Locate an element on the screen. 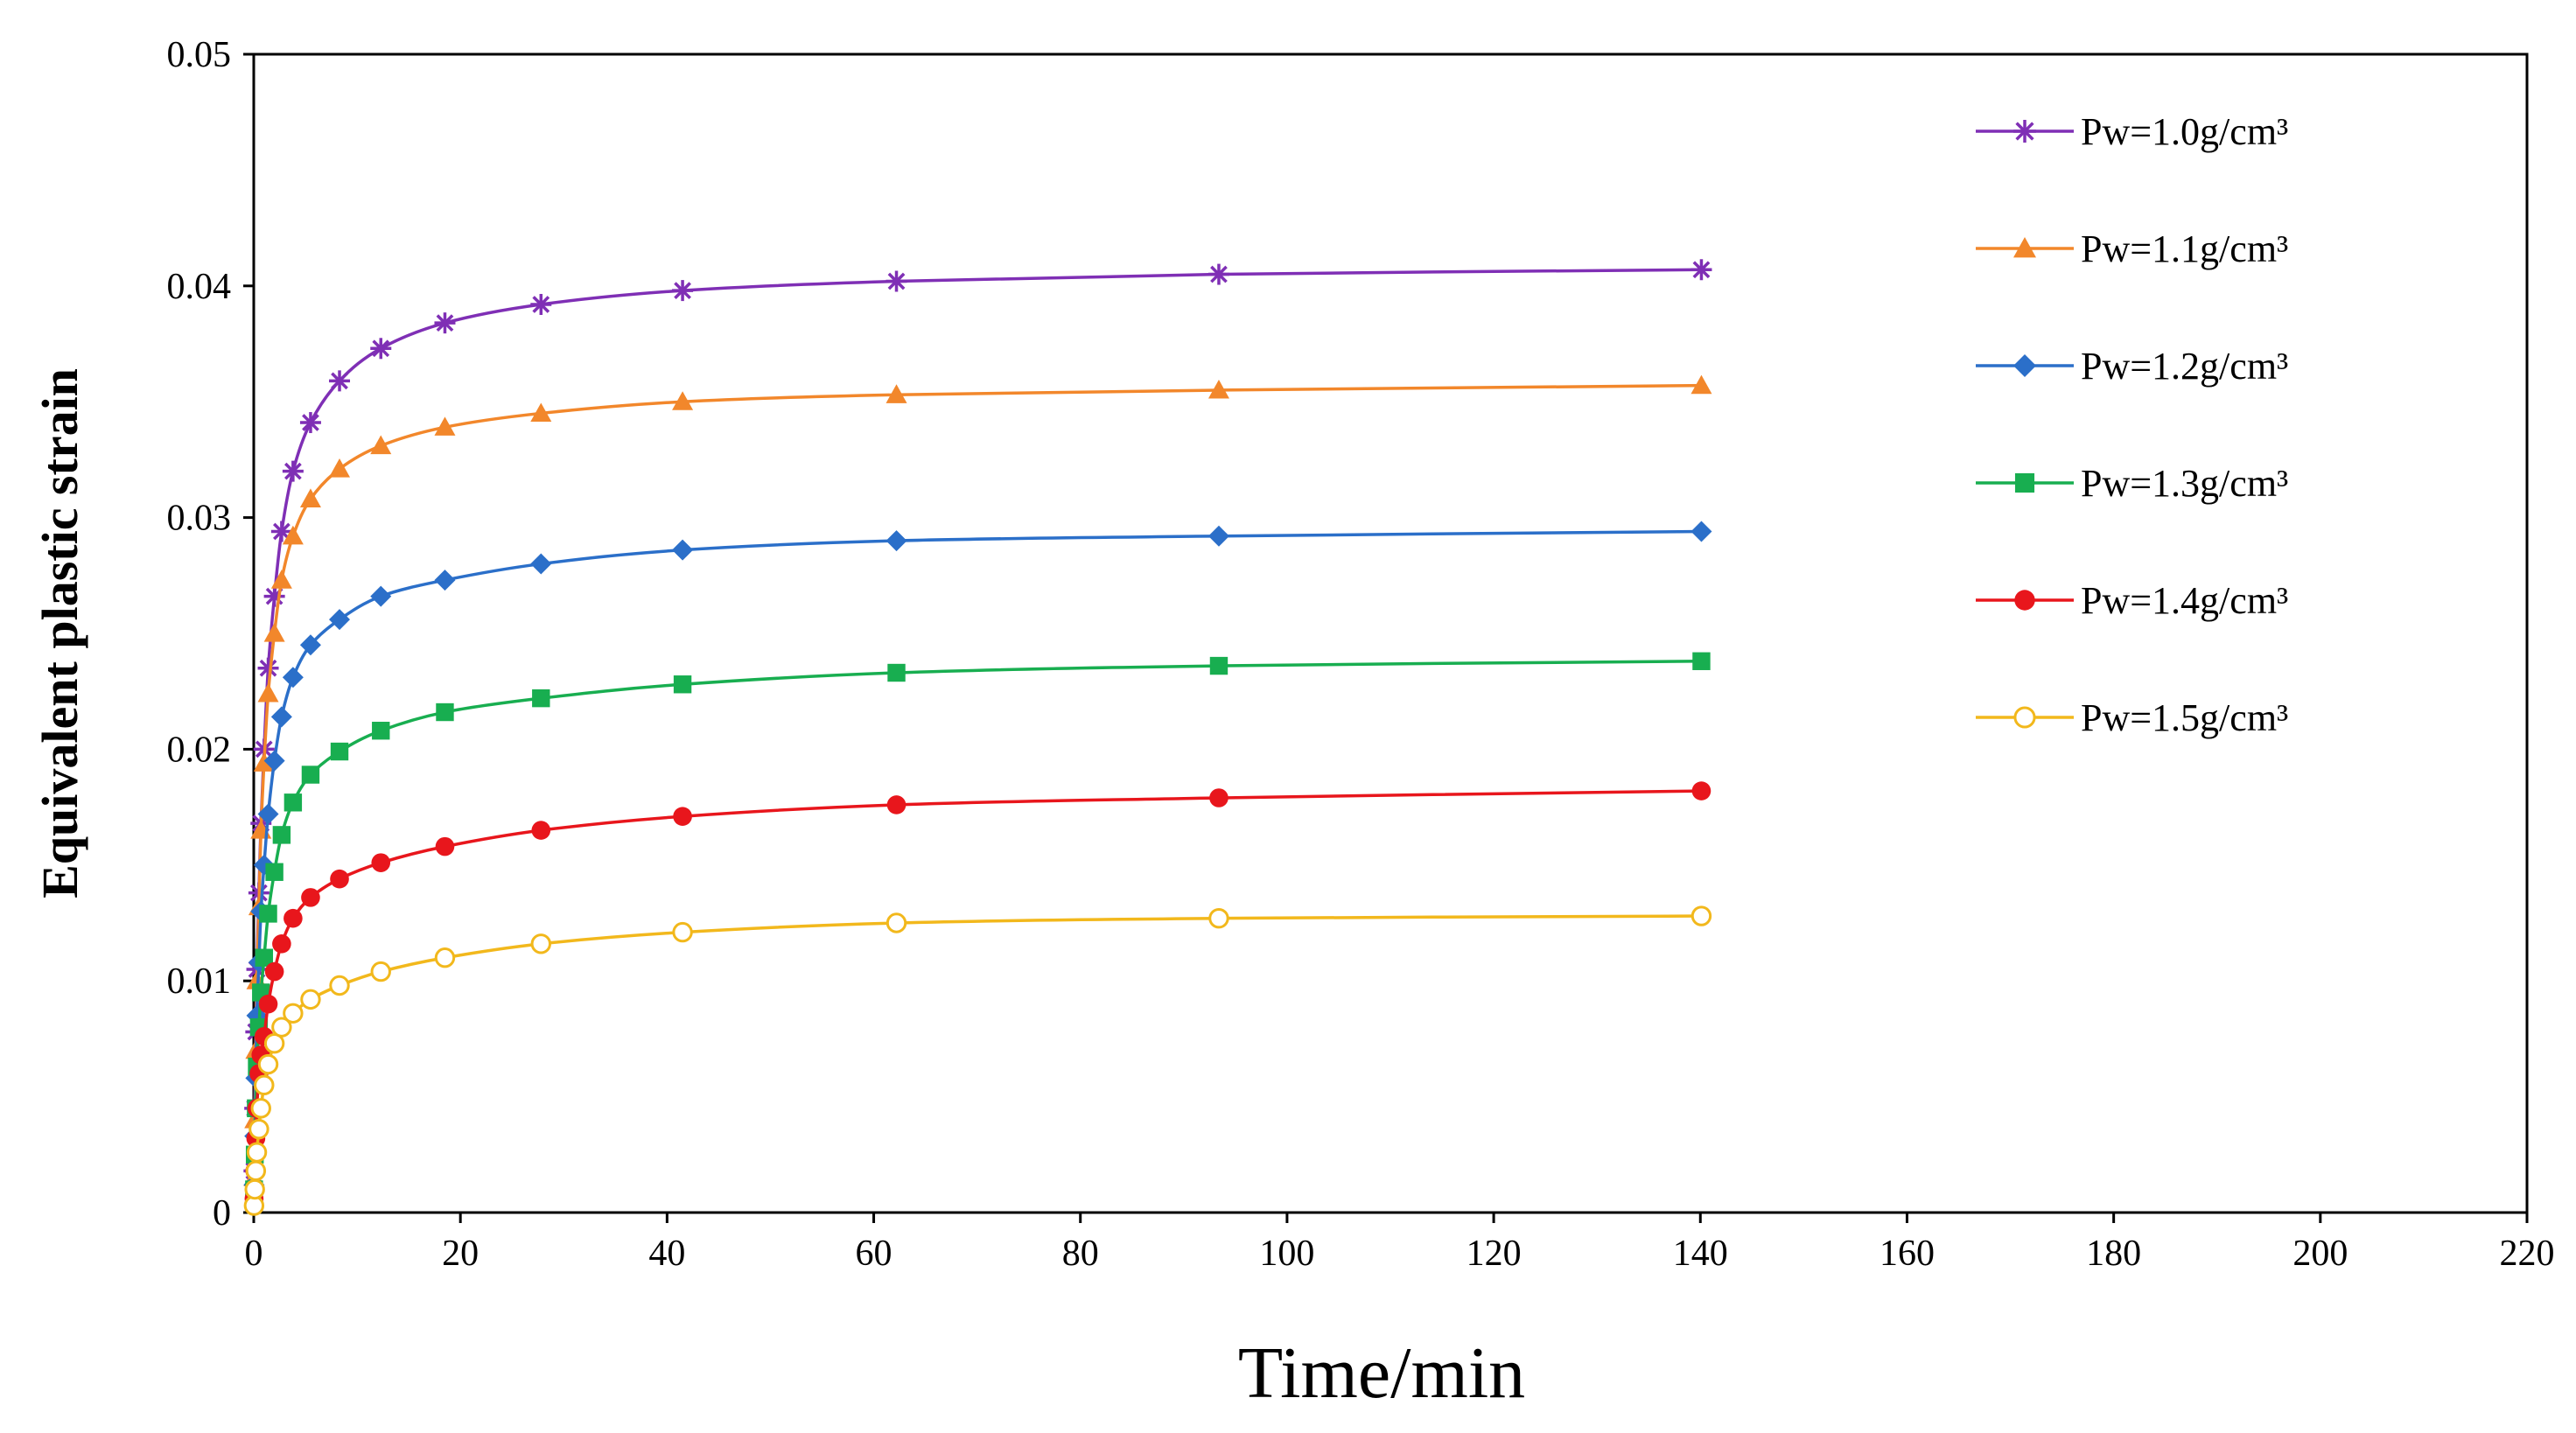 The width and height of the screenshot is (2576, 1433). y-tick-label: 0.03 is located at coordinates (199, 519).